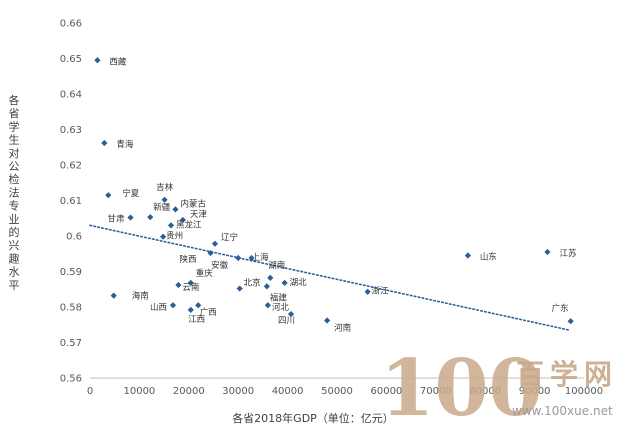  Describe the element at coordinates (71, 24) in the screenshot. I see `y-tick-label: 0.66` at that location.